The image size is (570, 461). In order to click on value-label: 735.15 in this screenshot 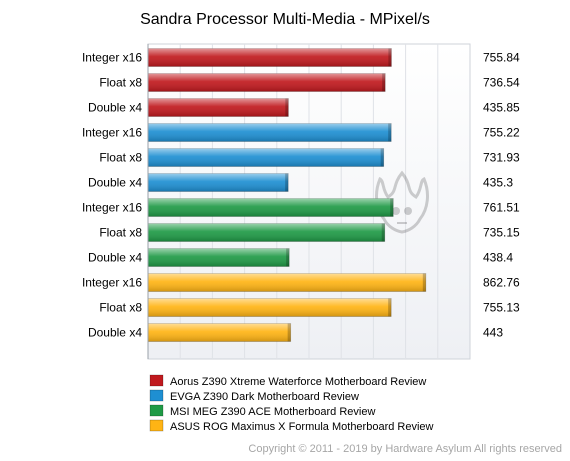, I will do `click(501, 233)`.